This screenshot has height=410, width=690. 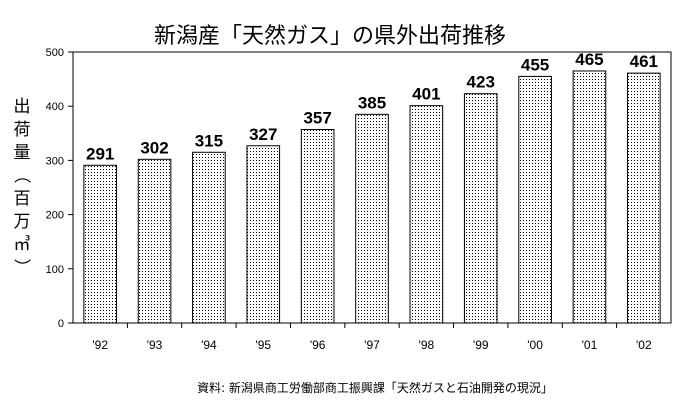 I want to click on y-axis-label-char: （, so click(x=21, y=175).